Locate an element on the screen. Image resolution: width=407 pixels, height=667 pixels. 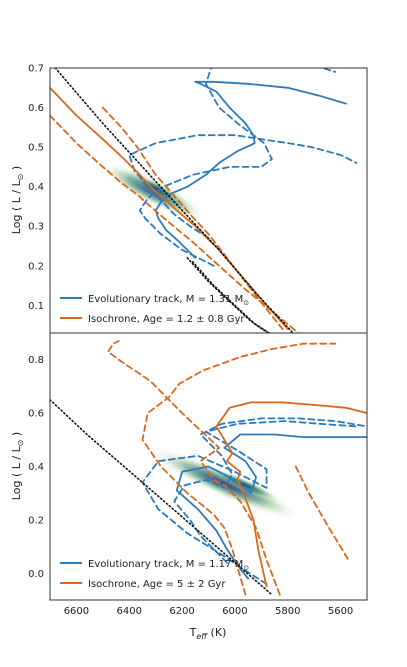
y-tick-labels: 0.0 0.2 0.4 0.6 0.8 is located at coordinates (36, 467).